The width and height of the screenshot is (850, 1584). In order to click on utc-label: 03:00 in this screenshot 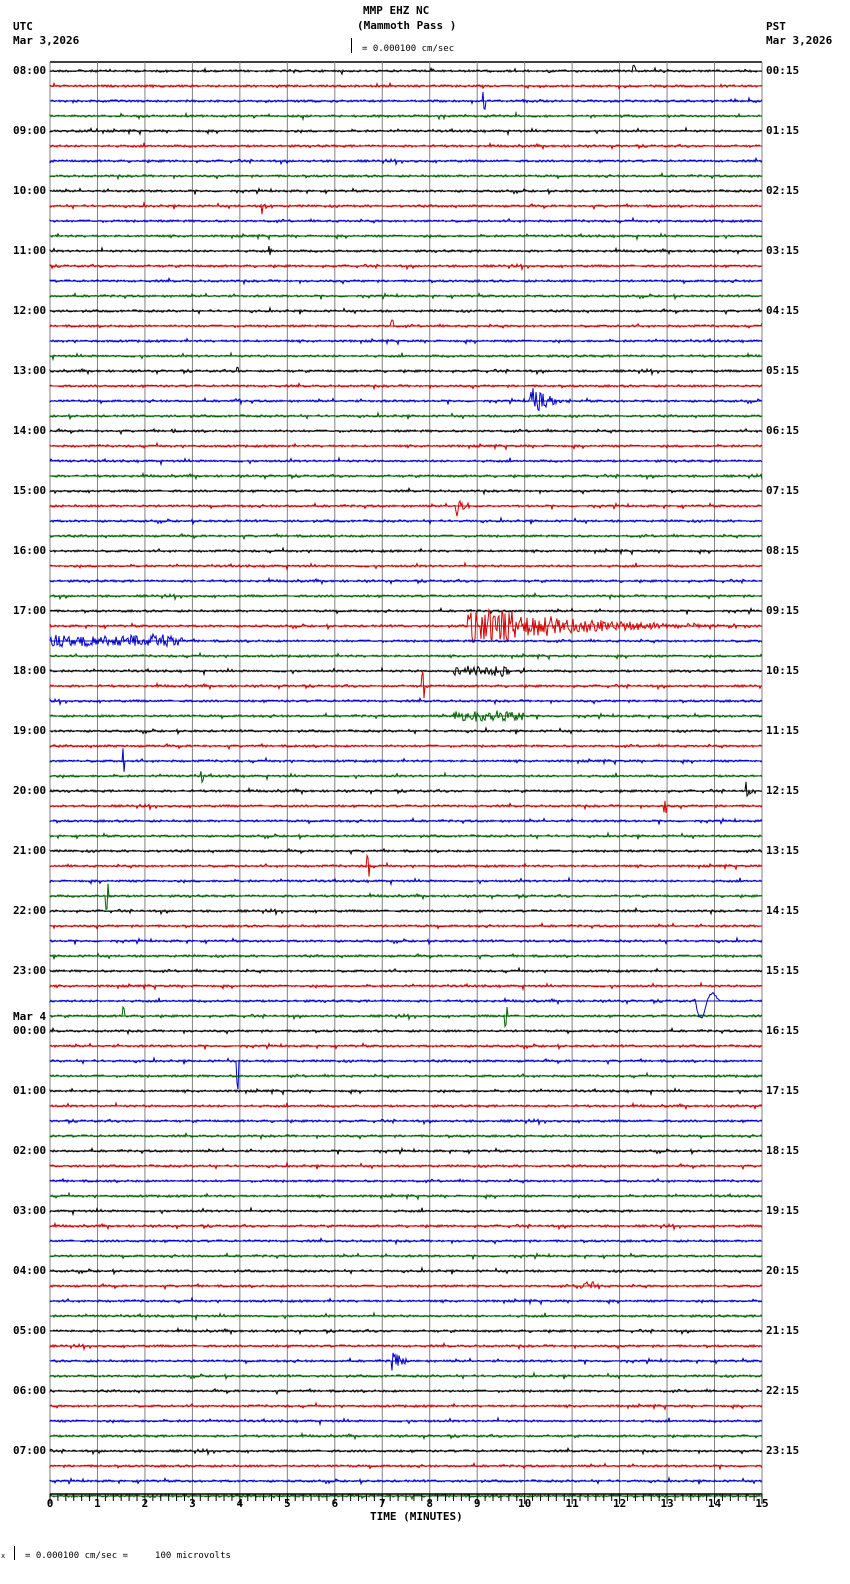, I will do `click(30, 1210)`.